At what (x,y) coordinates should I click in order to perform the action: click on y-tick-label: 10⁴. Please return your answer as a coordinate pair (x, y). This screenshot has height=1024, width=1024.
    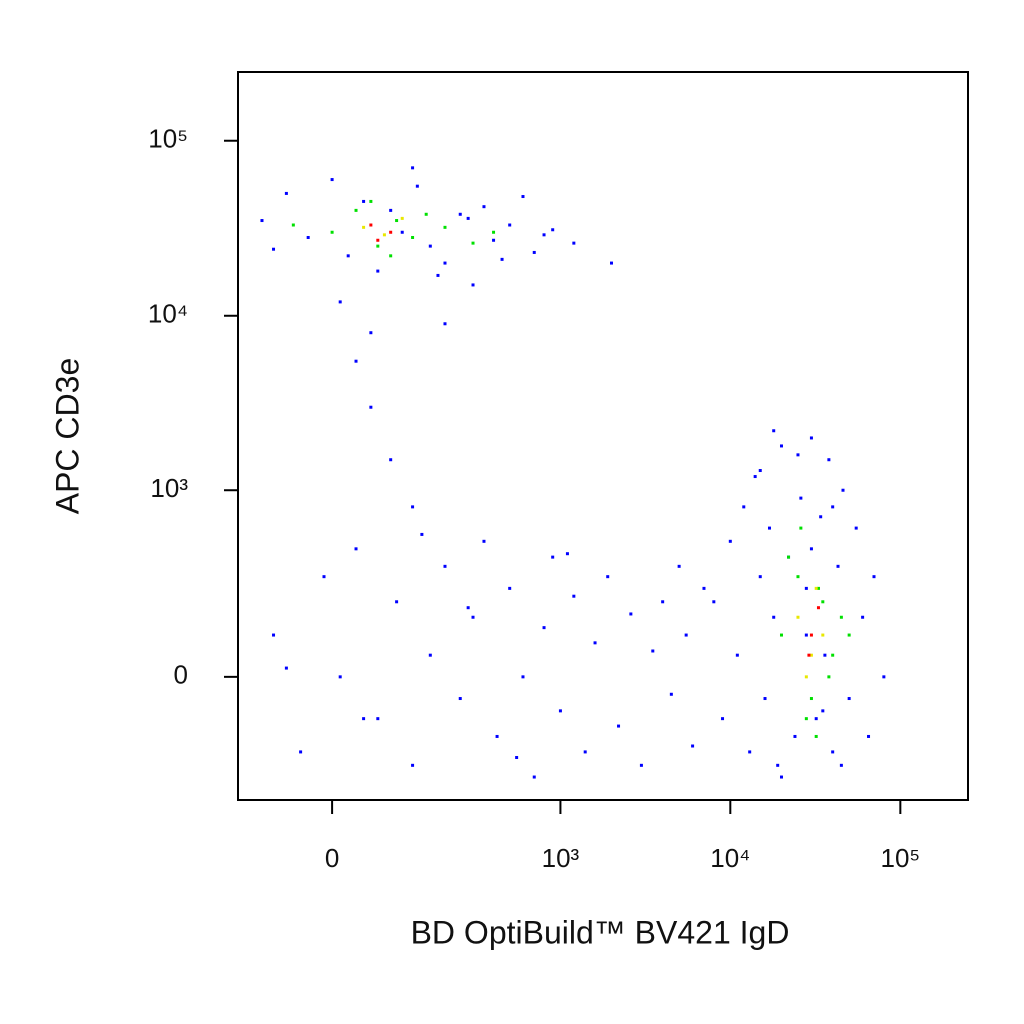
    Looking at the image, I should click on (168, 314).